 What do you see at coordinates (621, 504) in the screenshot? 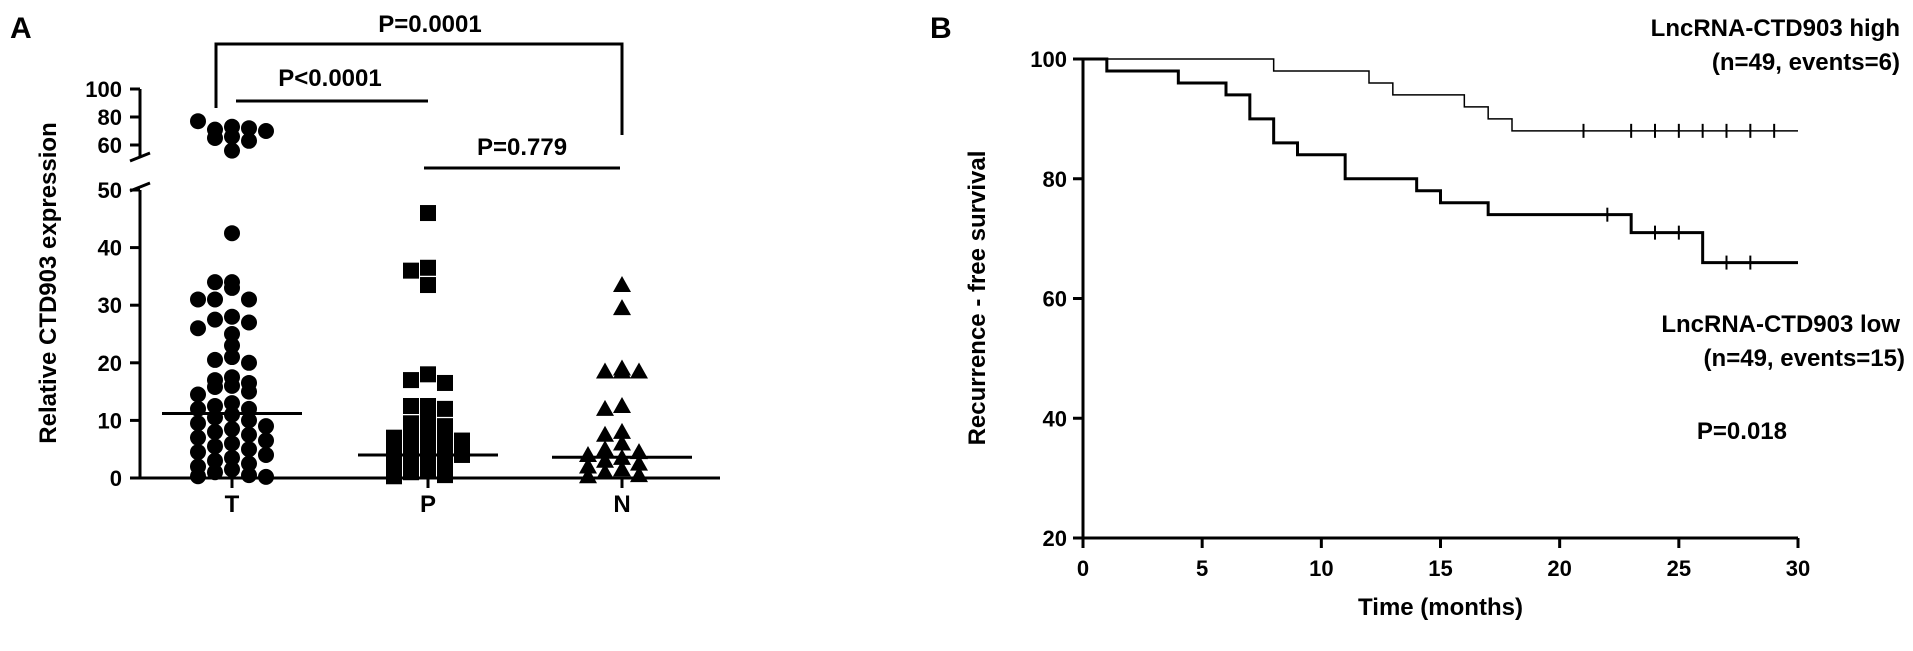
I see `x-tick-label: N` at bounding box center [621, 504].